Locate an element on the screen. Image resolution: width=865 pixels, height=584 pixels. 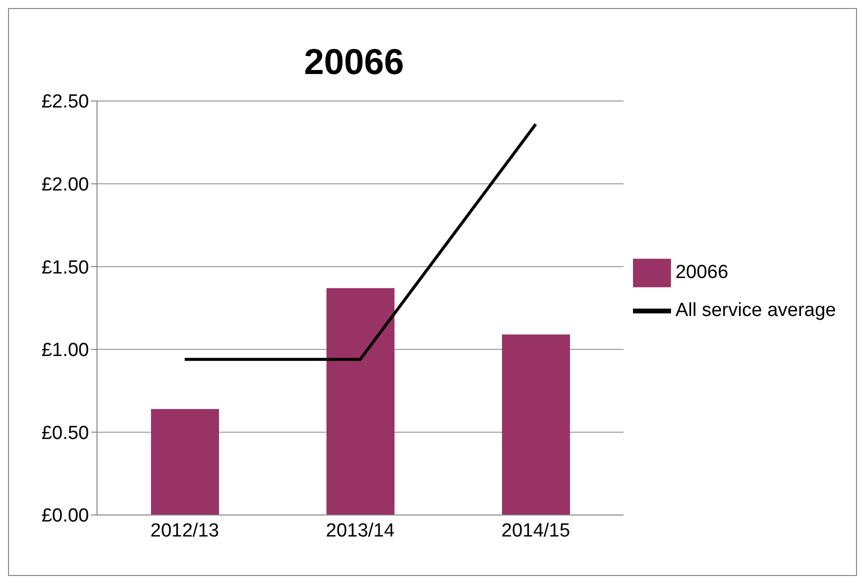
chart-title: 20066 is located at coordinates (354, 62).